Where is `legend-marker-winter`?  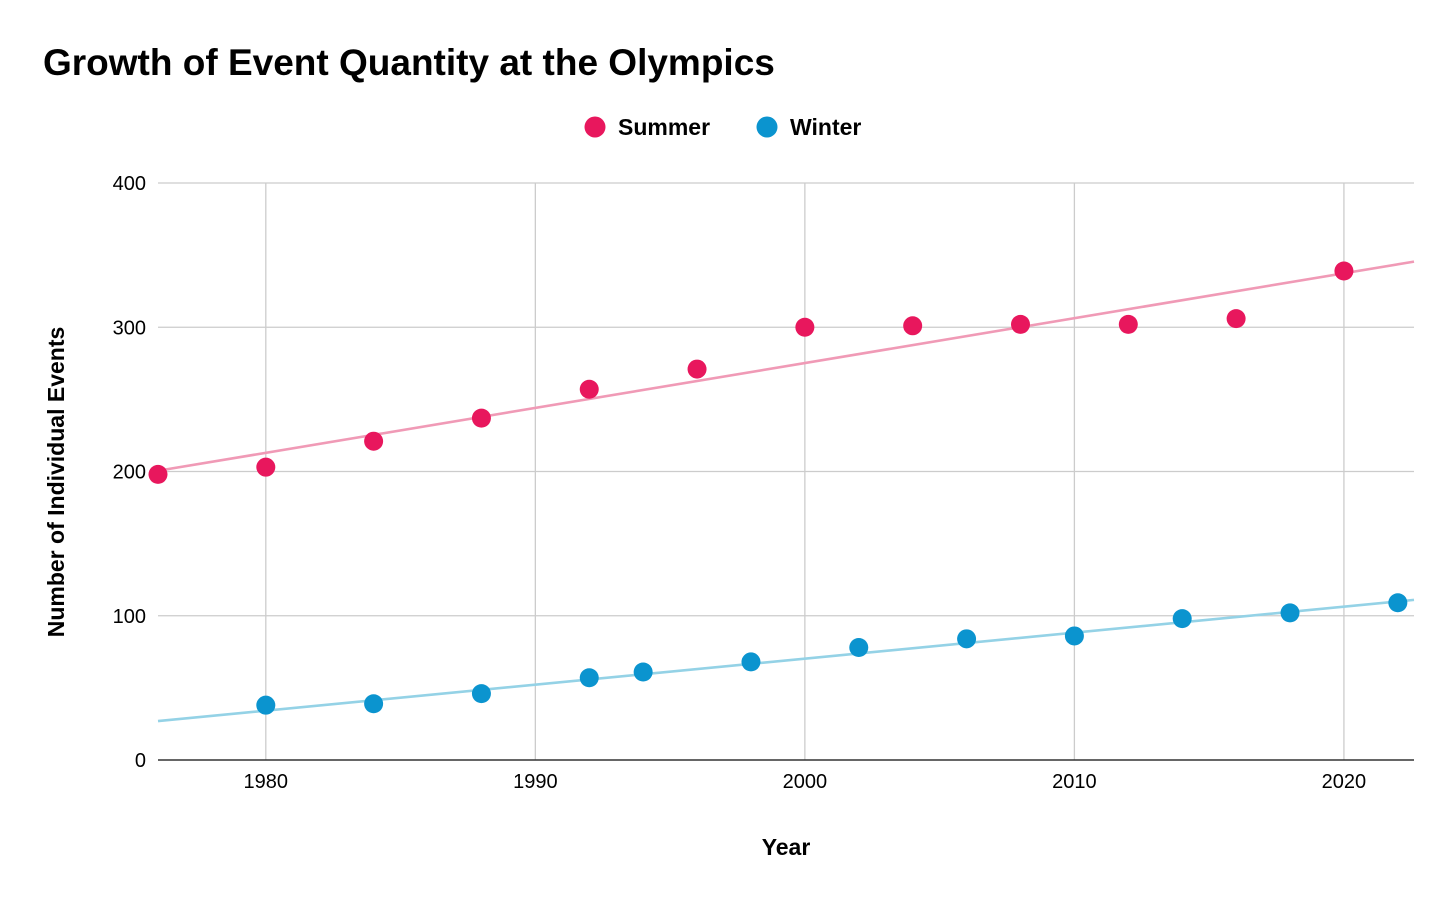 legend-marker-winter is located at coordinates (767, 127).